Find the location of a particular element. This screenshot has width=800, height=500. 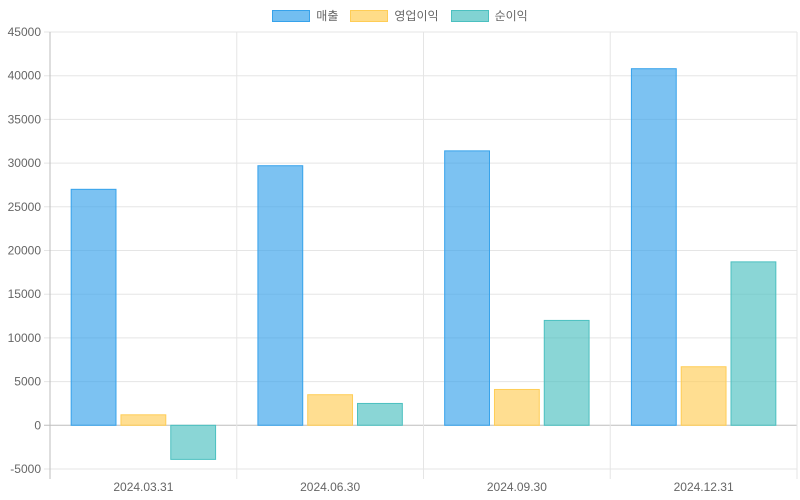

y-tick-label: 40000 is located at coordinates (25, 76).